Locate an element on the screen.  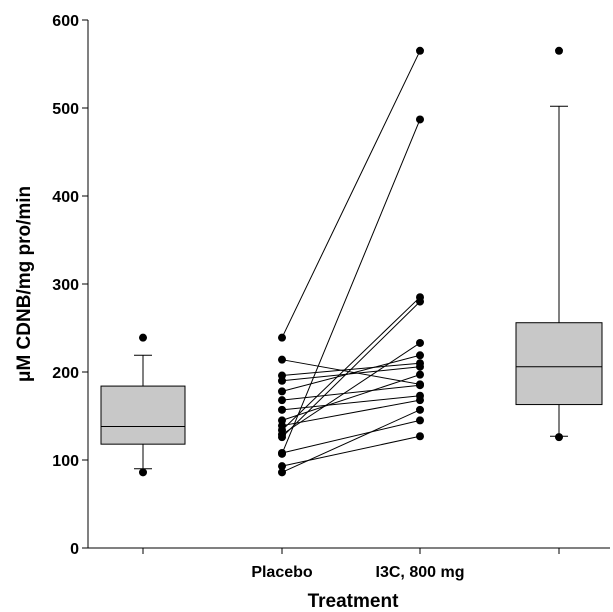
y-tick-label: 200 is located at coordinates (65, 373).